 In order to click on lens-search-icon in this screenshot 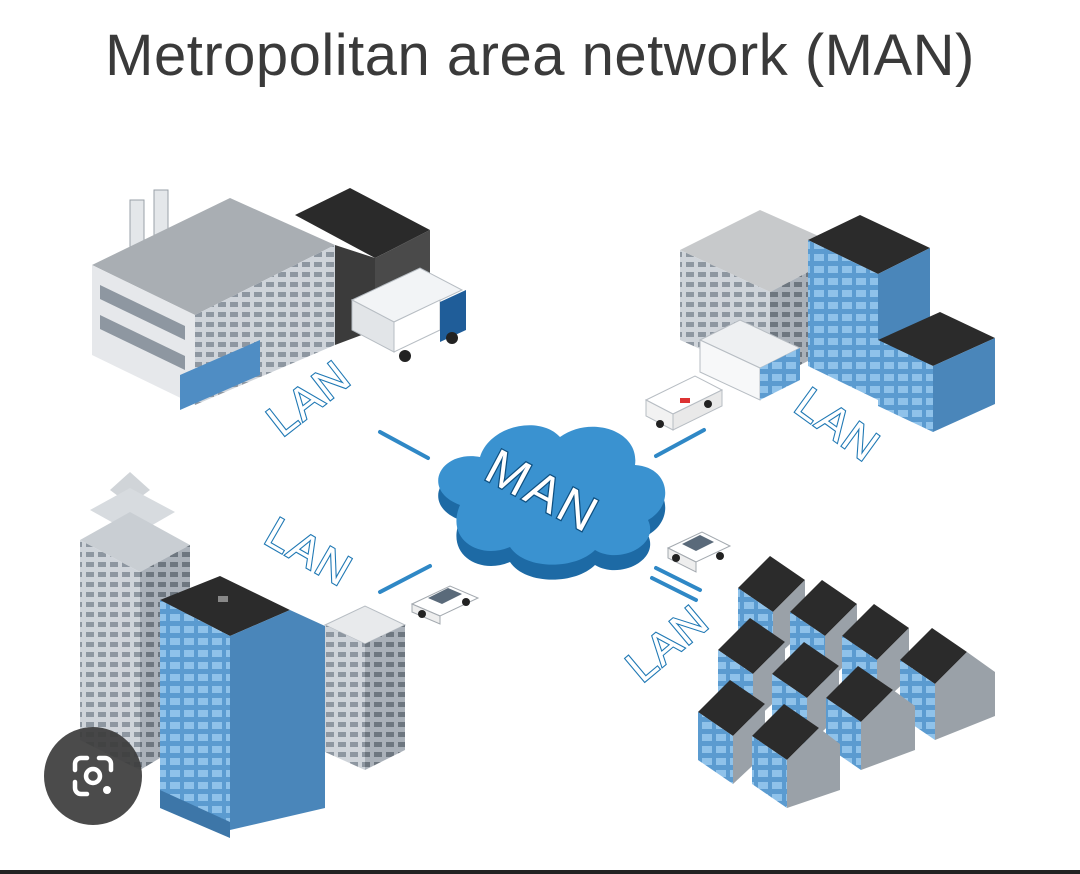, I will do `click(93, 776)`.